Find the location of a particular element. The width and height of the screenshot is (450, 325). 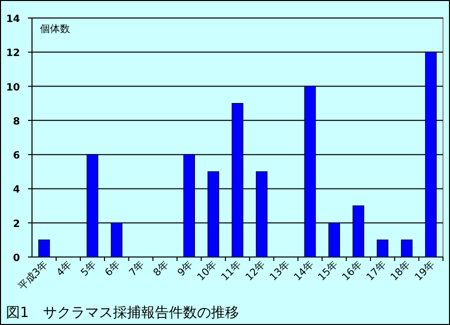

x-tick-label: 16年 is located at coordinates (352, 271).